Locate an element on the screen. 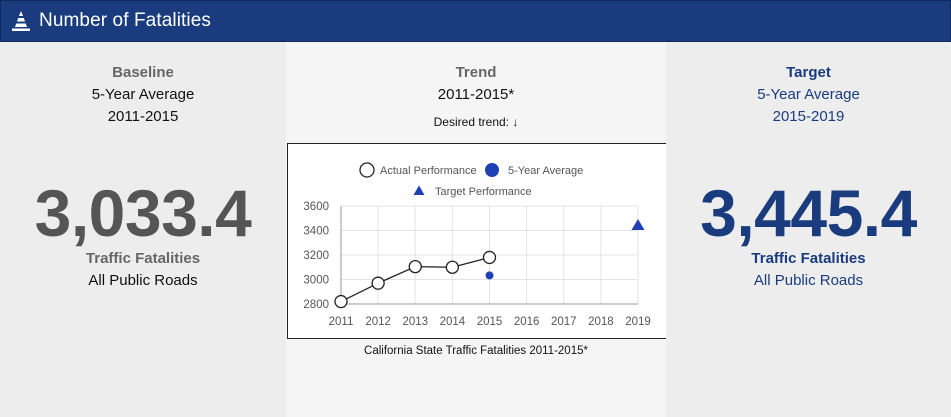 The image size is (951, 417). header-bar: Number of Fatalities is located at coordinates (475, 21).